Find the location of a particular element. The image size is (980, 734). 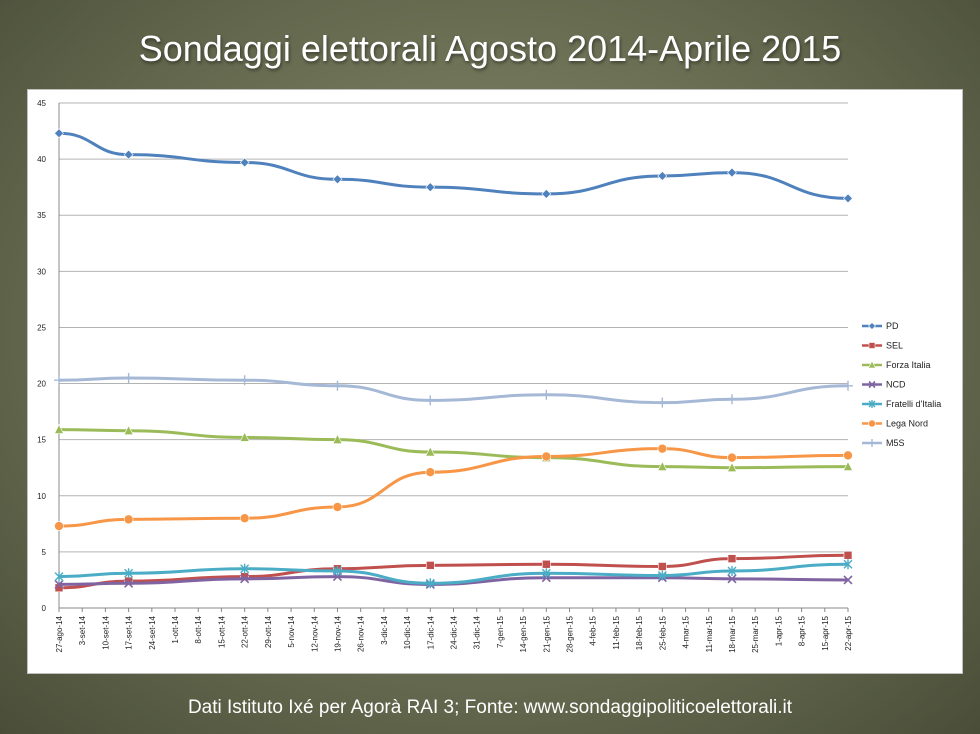

x-tick-label: 26-nov-14 is located at coordinates (361, 633).